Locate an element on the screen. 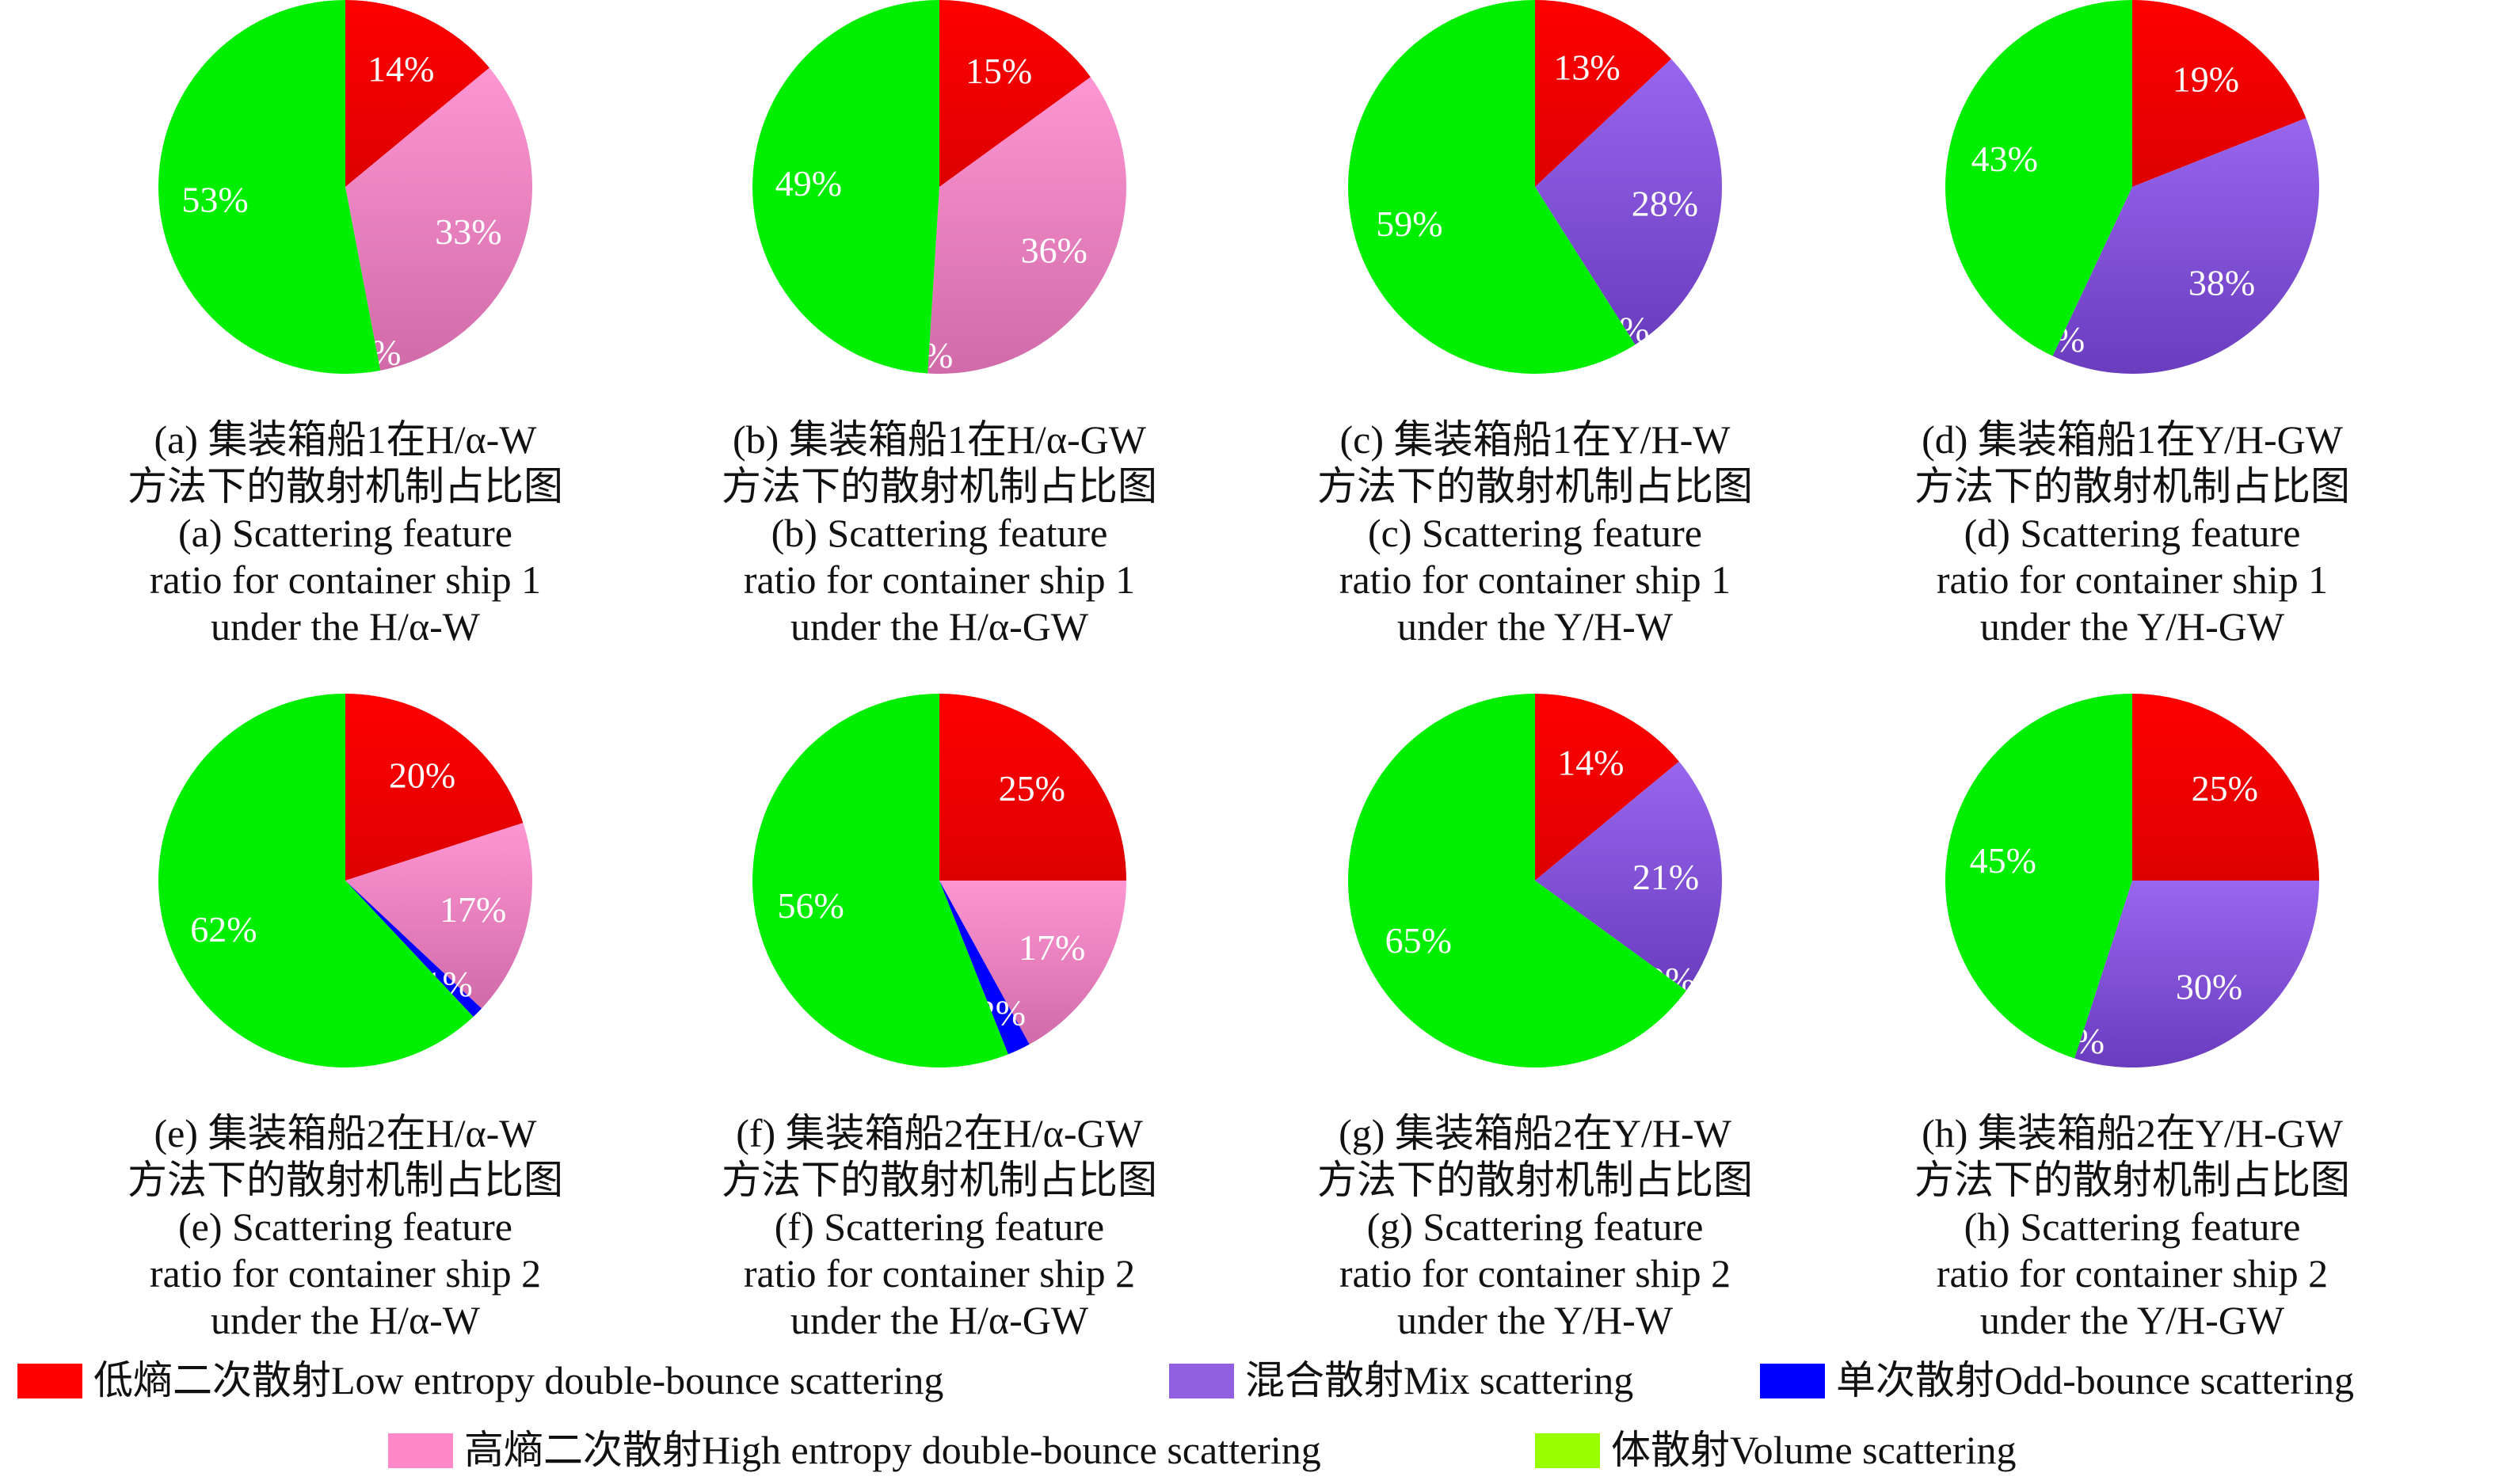 Image resolution: width=2495 pixels, height=1484 pixels. panel-caption-line: (g) Scattering feature is located at coordinates (1535, 1227).